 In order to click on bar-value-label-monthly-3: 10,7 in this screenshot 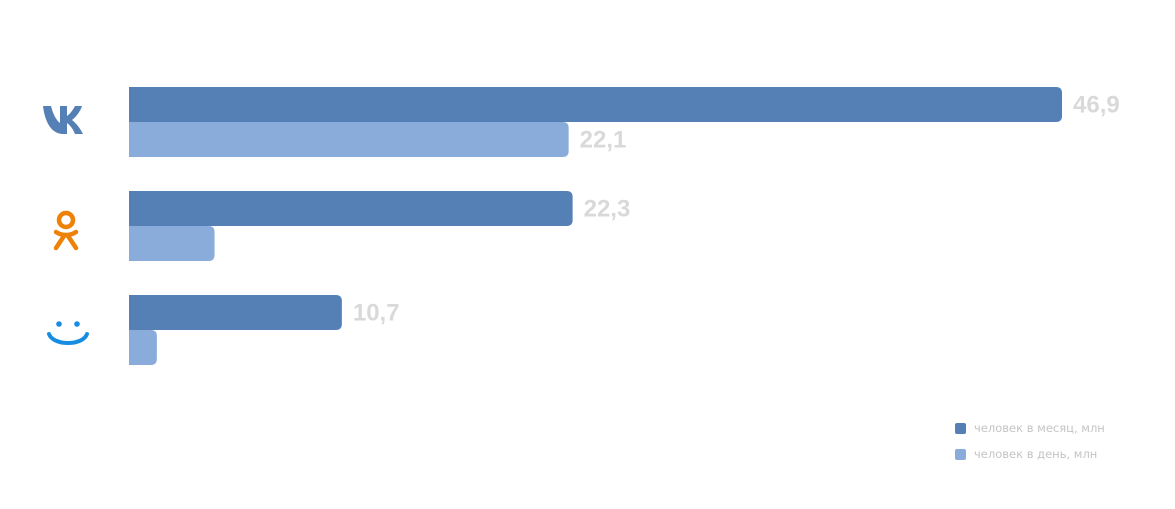, I will do `click(376, 313)`.